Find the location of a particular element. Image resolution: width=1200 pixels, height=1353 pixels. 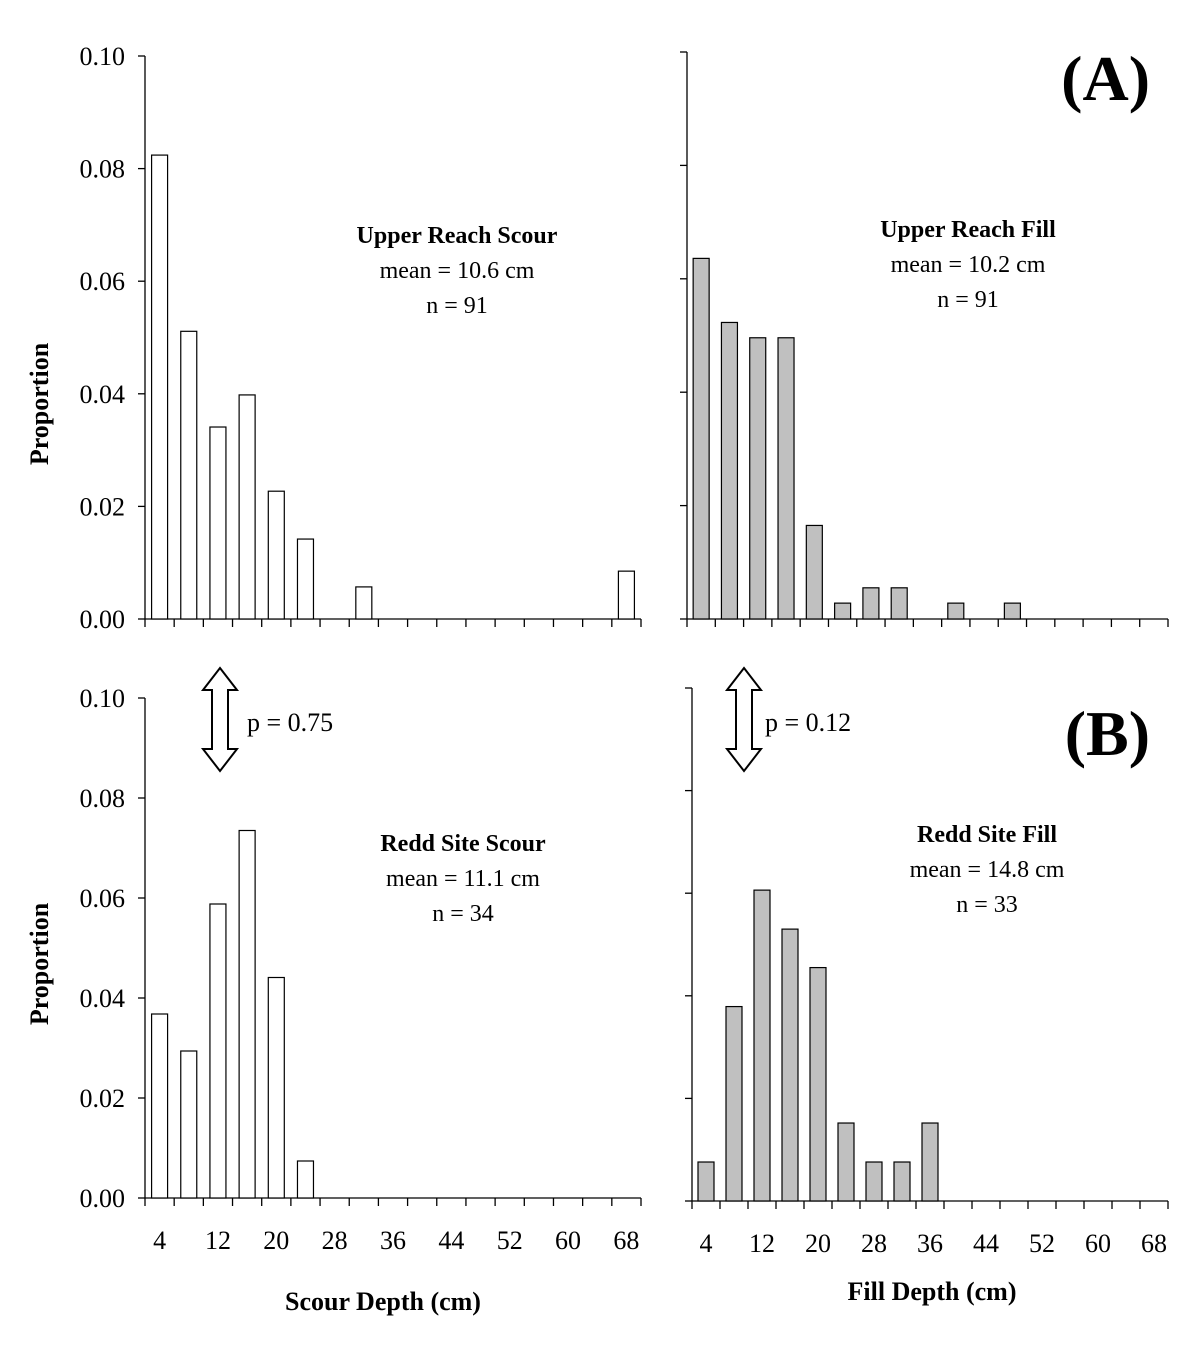

upper-reach-scour-y-tick-label: 0.08 is located at coordinates (103, 169).